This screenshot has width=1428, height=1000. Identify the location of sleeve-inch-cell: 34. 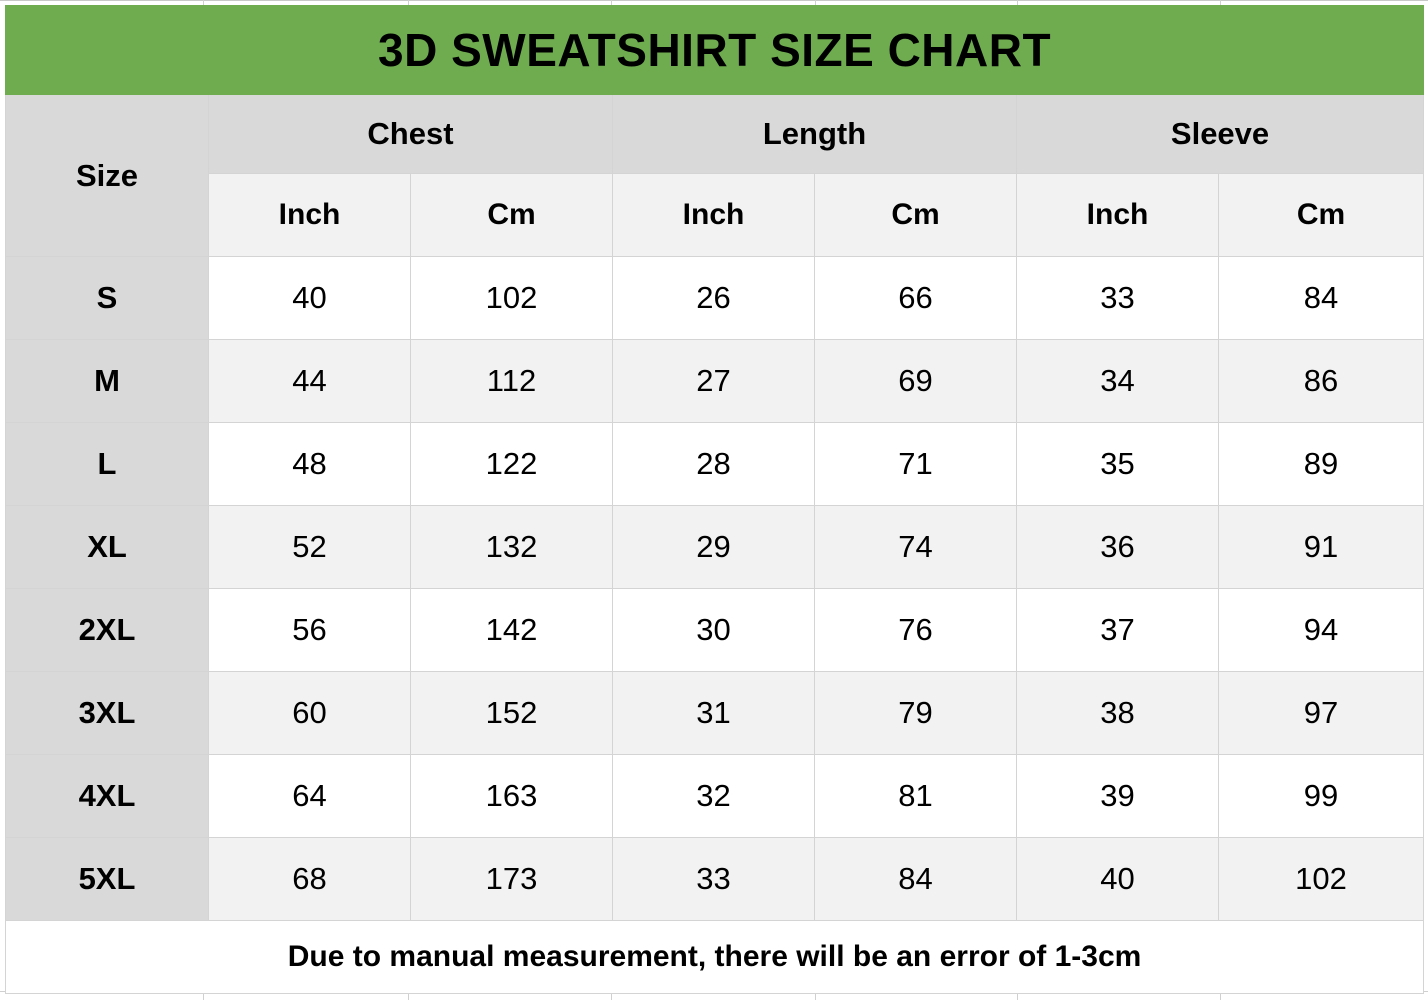
(1117, 381).